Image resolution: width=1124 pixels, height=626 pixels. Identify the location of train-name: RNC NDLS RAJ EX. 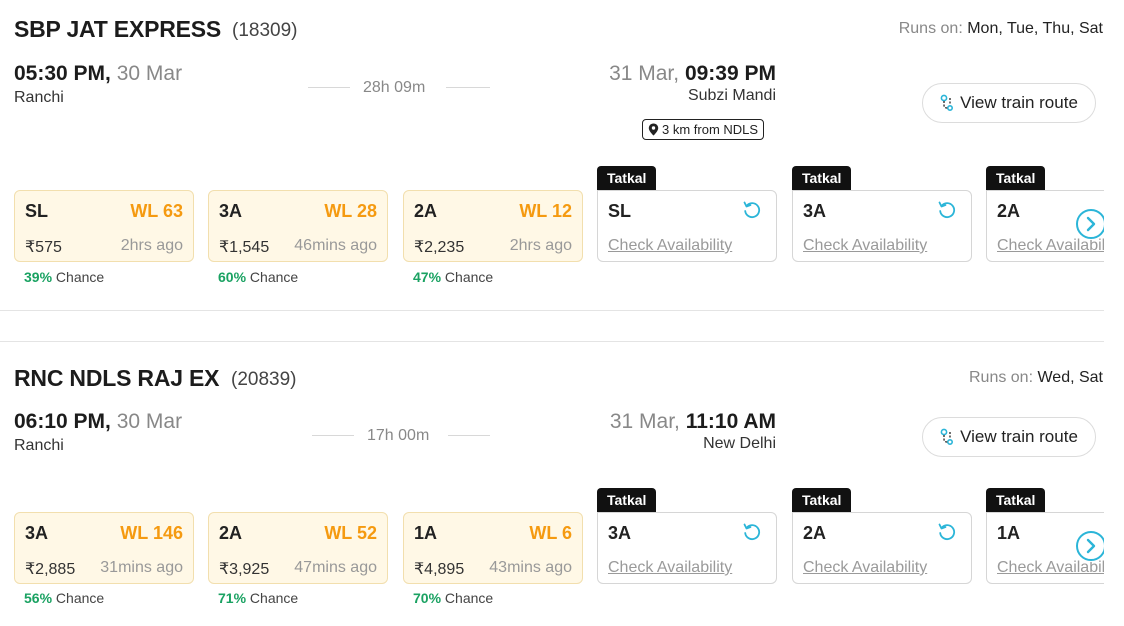
(117, 378).